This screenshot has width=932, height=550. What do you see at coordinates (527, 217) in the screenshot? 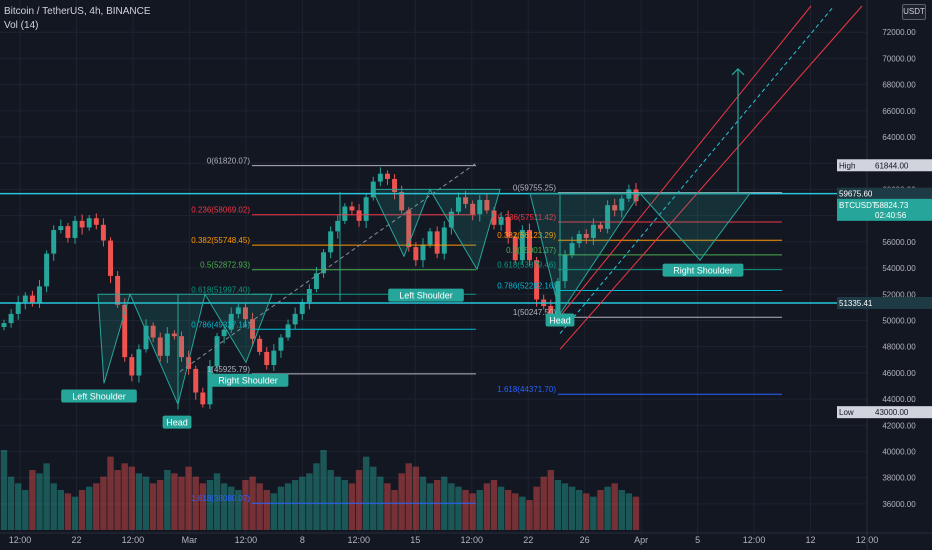
I see `fib-right-level-label: 0.236(57511.42)` at bounding box center [527, 217].